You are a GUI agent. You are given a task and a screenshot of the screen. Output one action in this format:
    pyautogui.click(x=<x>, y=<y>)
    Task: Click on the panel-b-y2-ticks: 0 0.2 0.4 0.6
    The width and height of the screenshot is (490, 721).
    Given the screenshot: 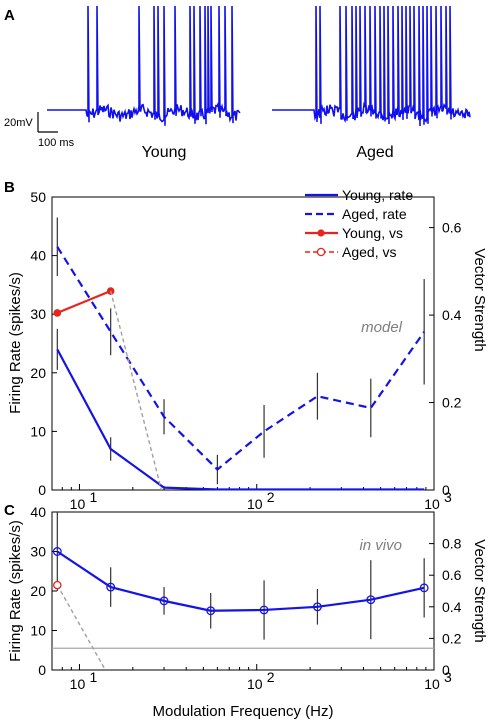 What is the action you would take?
    pyautogui.click(x=445, y=359)
    